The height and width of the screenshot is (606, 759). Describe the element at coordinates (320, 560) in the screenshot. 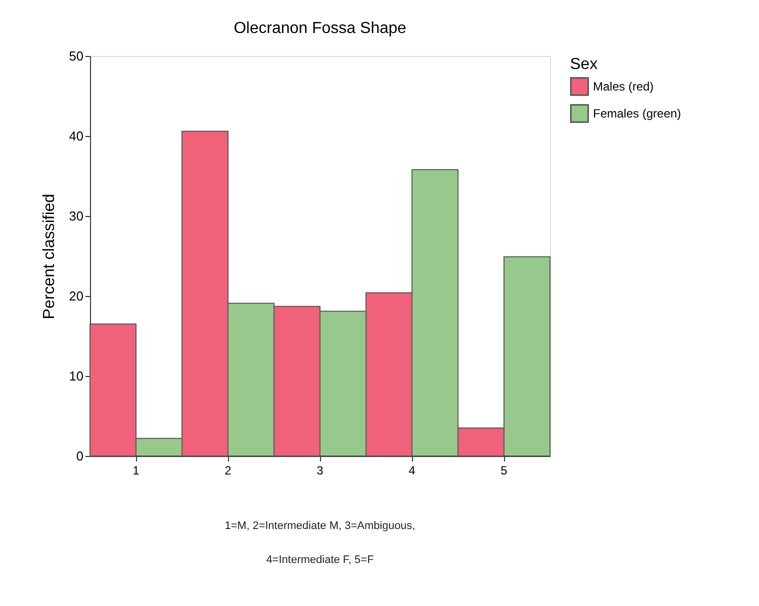

I see `text: 4=Intermediate F, 5=F` at that location.